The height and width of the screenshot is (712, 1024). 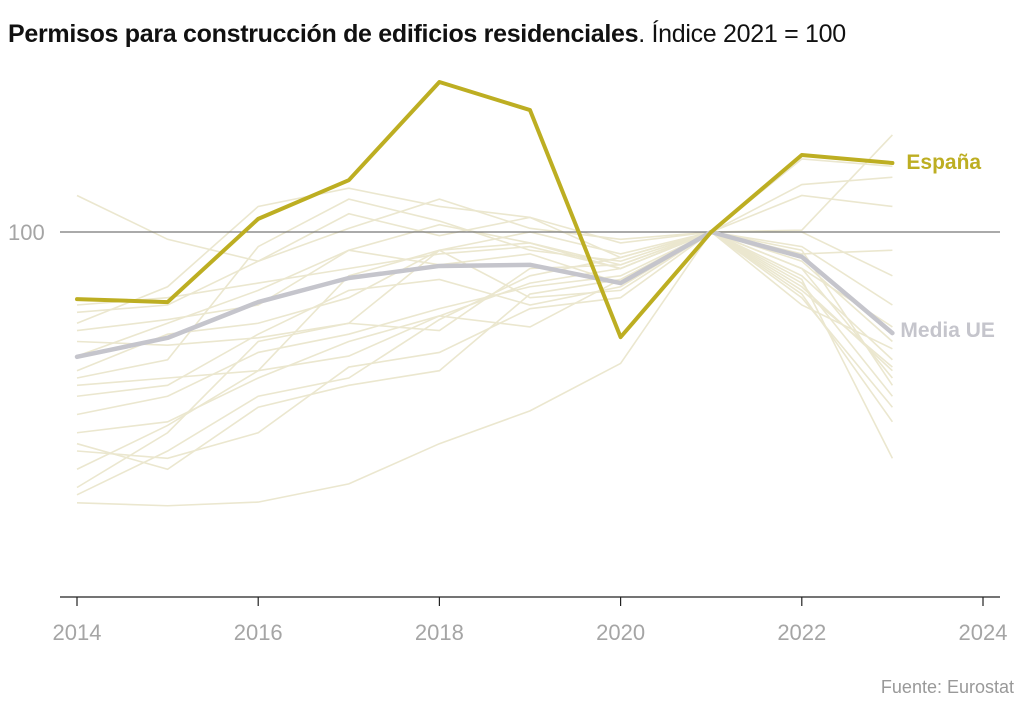 What do you see at coordinates (943, 162) in the screenshot?
I see `spain-series-label: España` at bounding box center [943, 162].